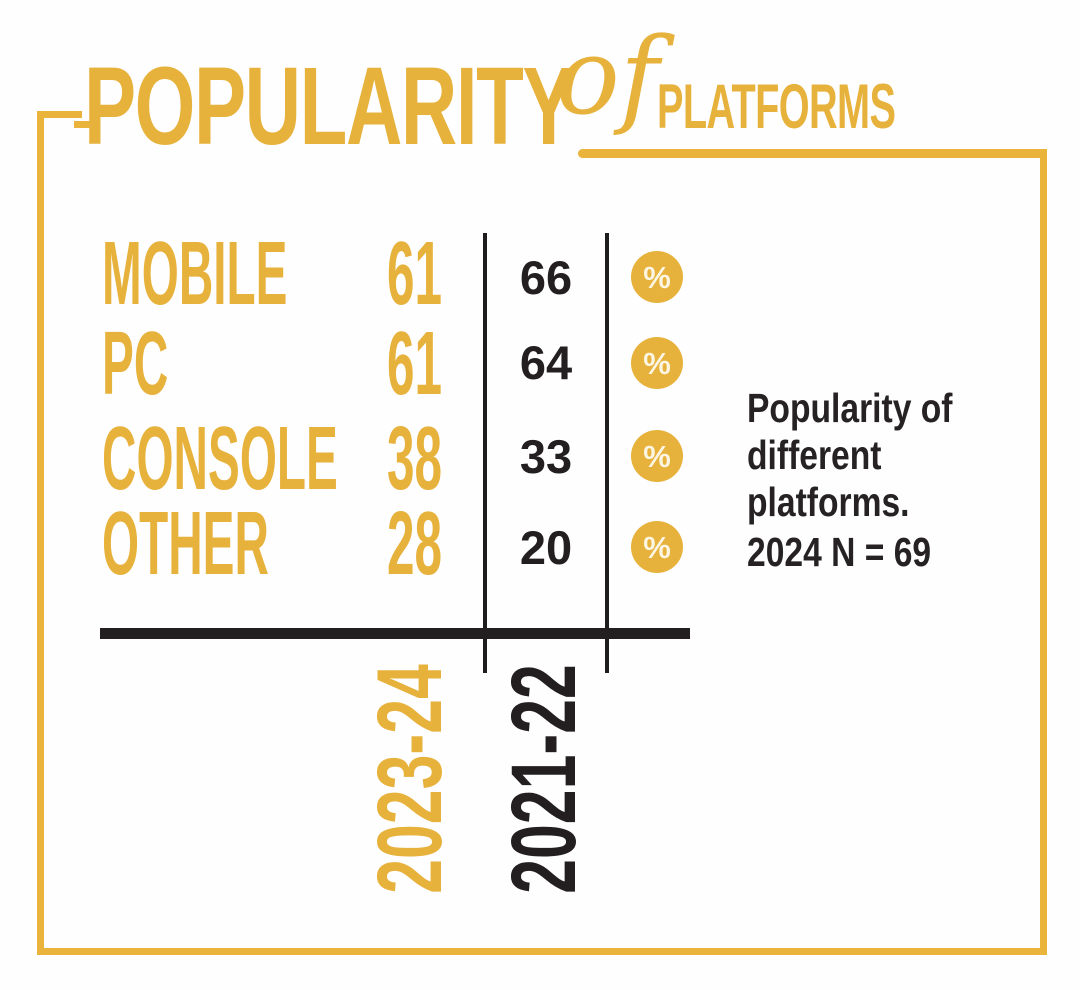  I want to click on value-2021-22: 64, so click(546, 362).